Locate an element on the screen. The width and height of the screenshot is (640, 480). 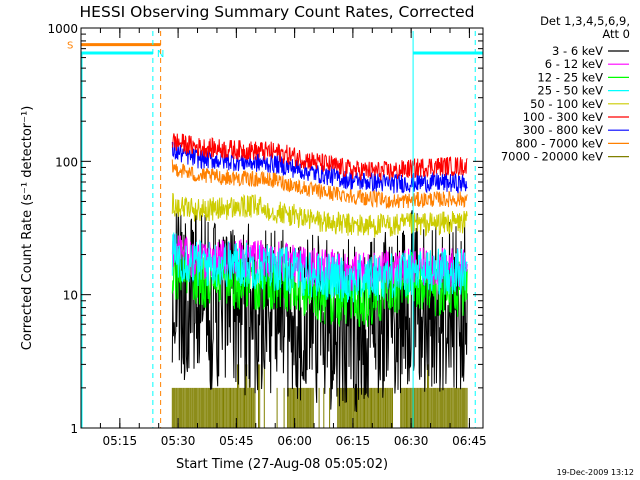
legend-label-100-300kev: 100 - 300 keV is located at coordinates (563, 117).